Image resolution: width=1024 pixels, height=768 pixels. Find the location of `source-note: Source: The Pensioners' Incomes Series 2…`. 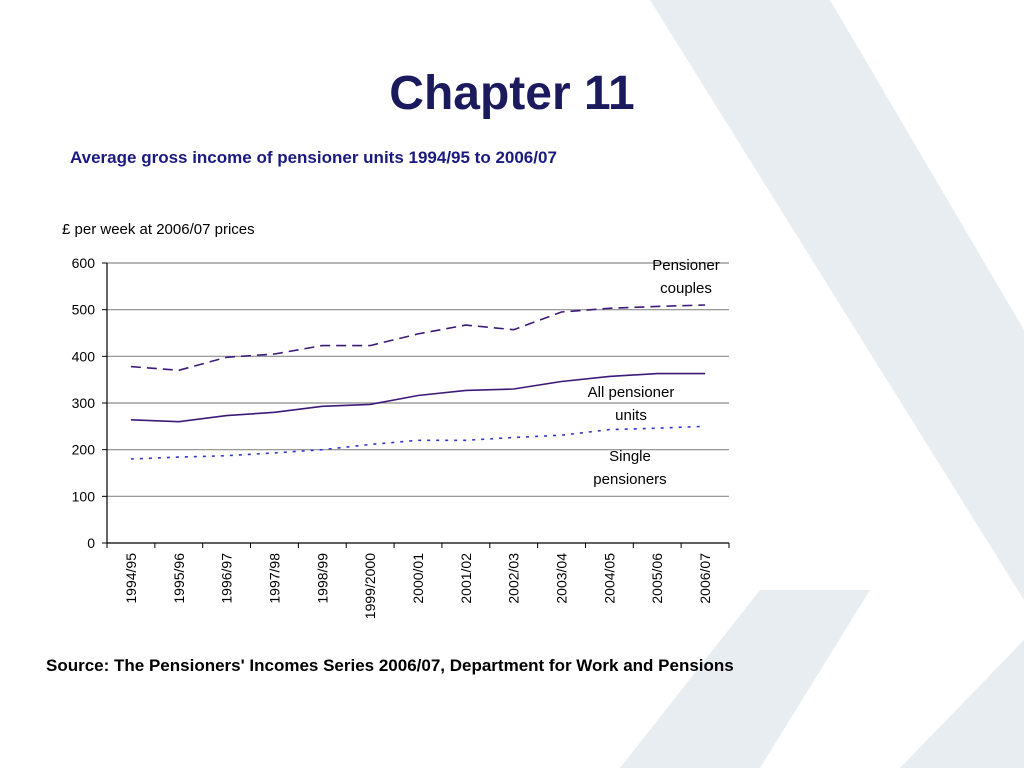

source-note: Source: The Pensioners' Incomes Series 2… is located at coordinates (390, 665).